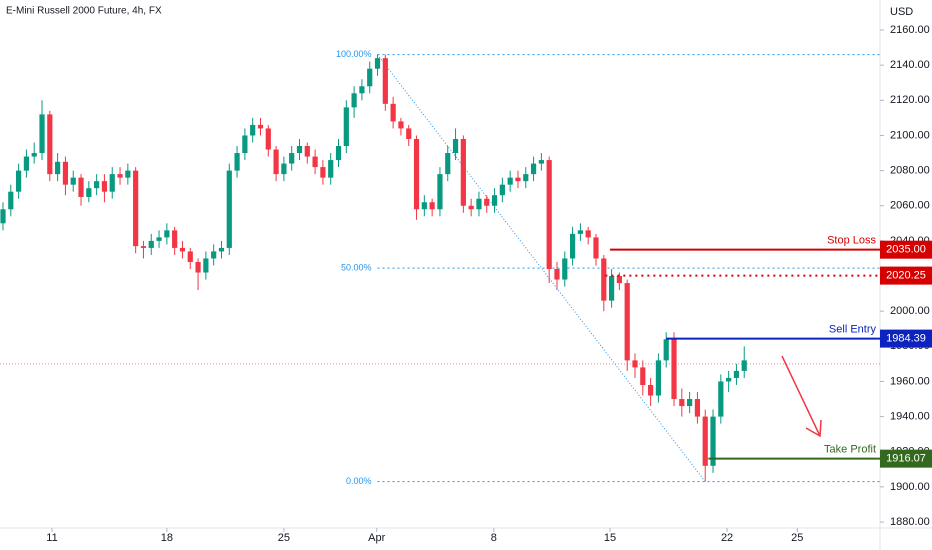 The width and height of the screenshot is (932, 550). I want to click on y-tick-label: 2080.00, so click(910, 171).